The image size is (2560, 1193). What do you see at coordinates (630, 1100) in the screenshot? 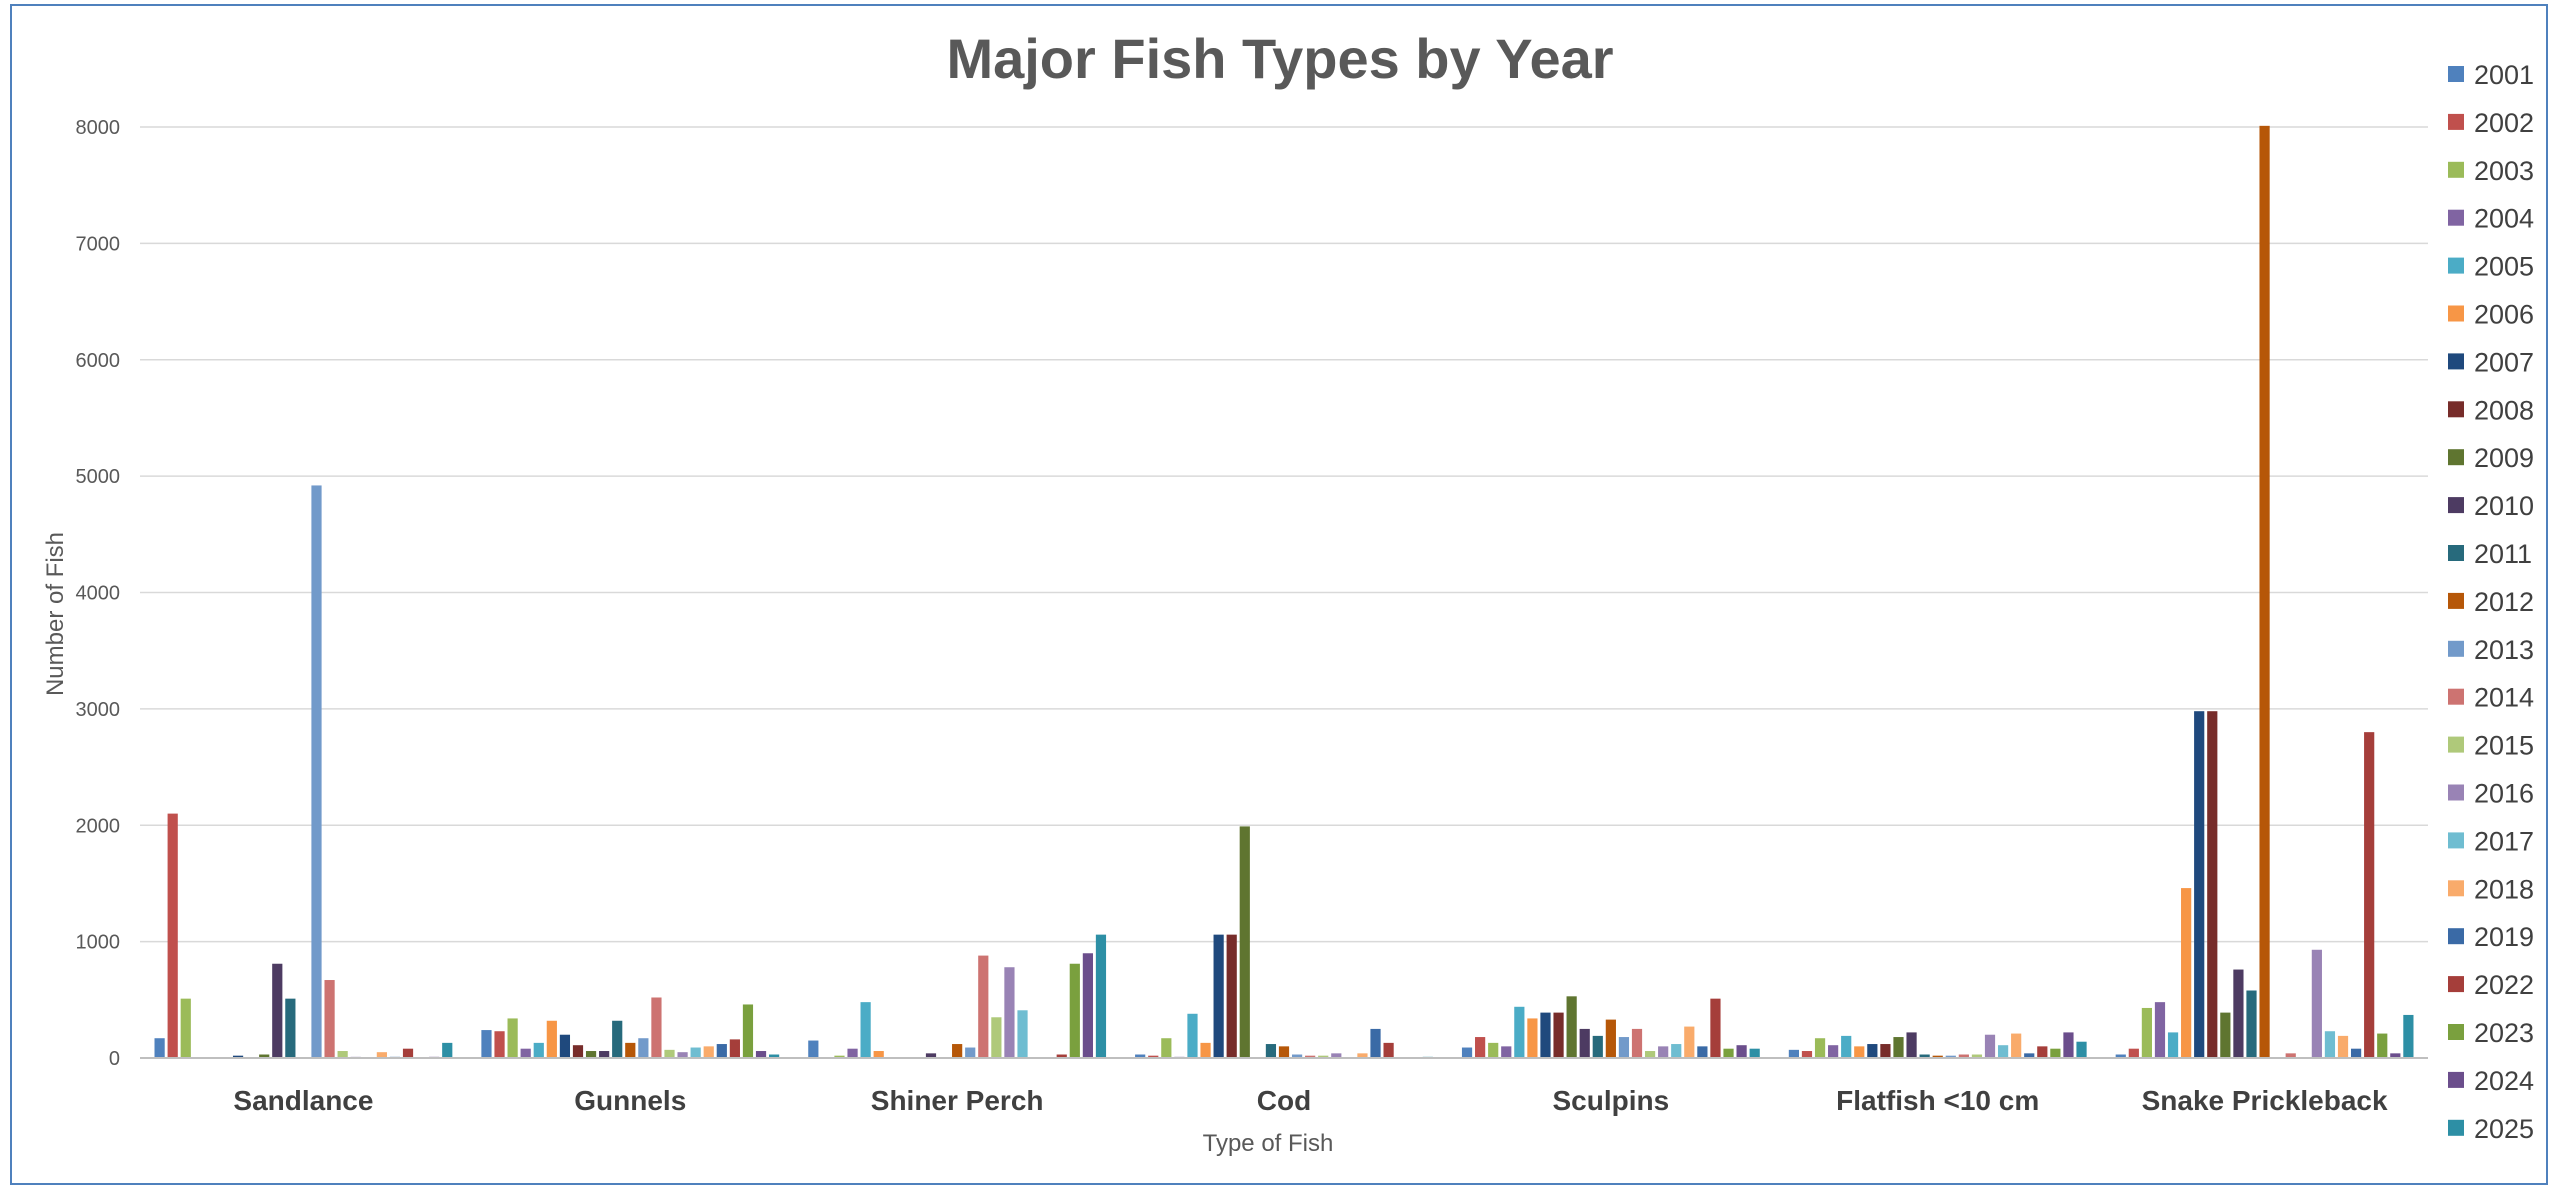
I see `category-label: Gunnels` at bounding box center [630, 1100].